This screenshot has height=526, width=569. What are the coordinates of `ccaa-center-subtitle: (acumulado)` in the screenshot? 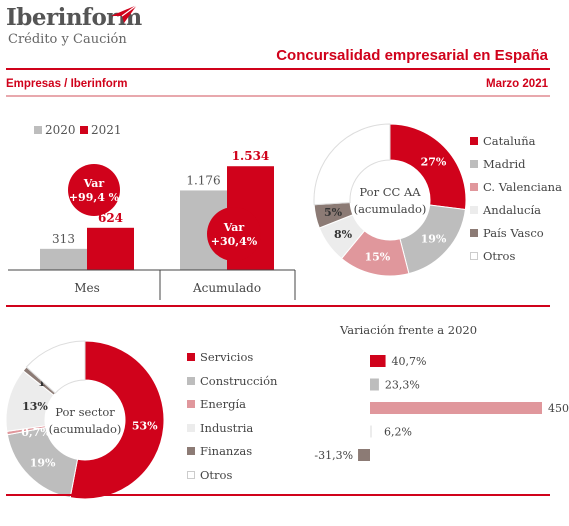 It's located at (390, 209).